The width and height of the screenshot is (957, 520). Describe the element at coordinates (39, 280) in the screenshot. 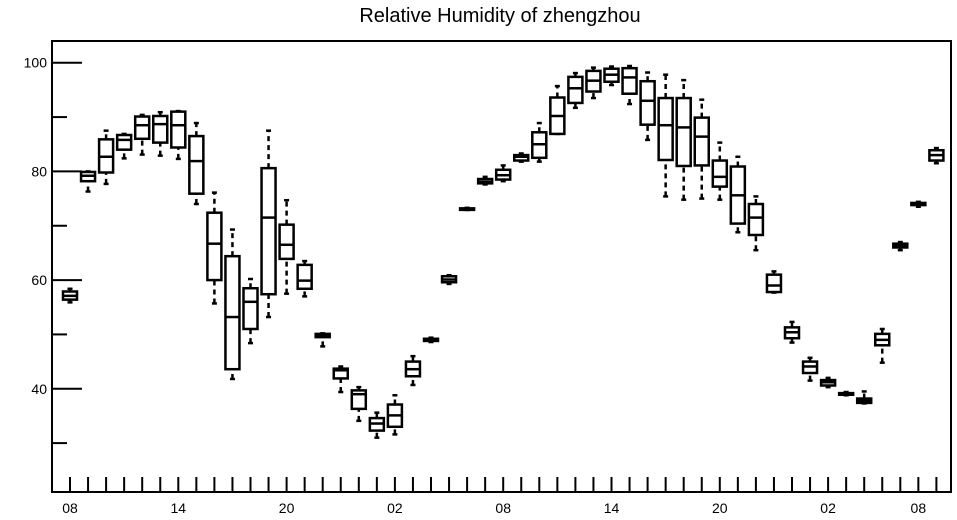

I see `y-tick-label: 60` at that location.